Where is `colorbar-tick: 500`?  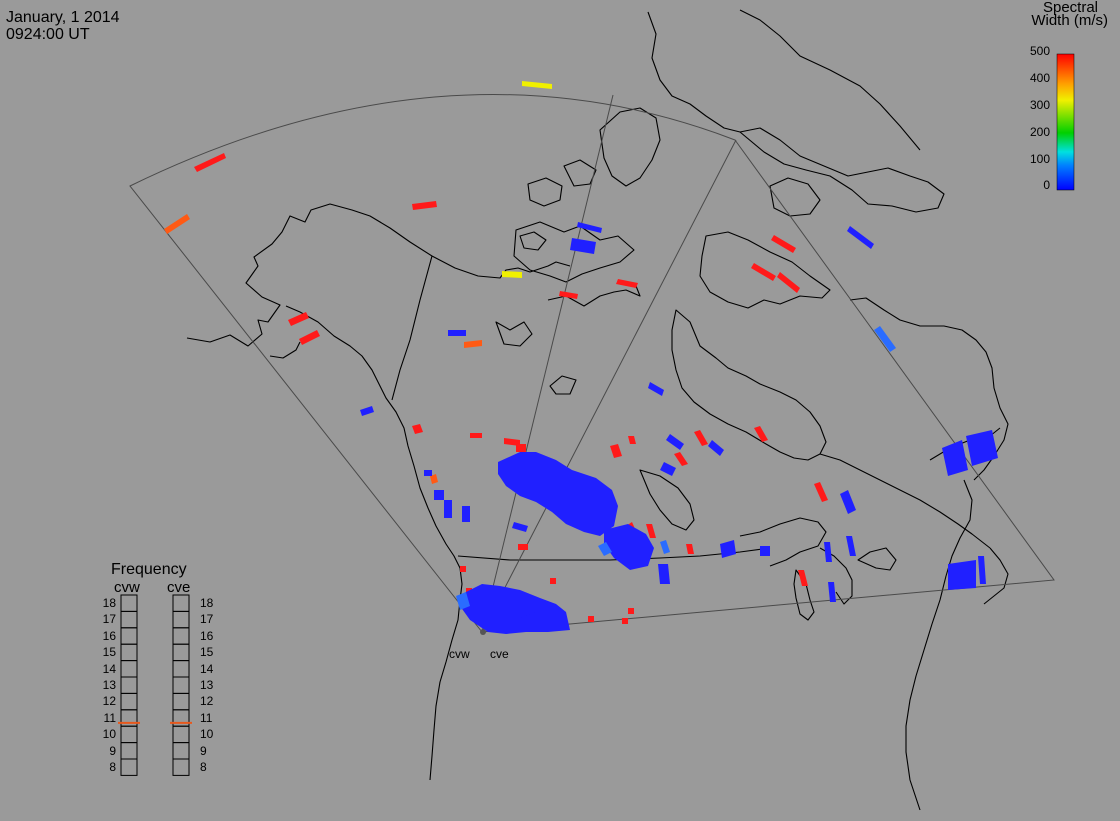
colorbar-tick: 500 is located at coordinates (1039, 51).